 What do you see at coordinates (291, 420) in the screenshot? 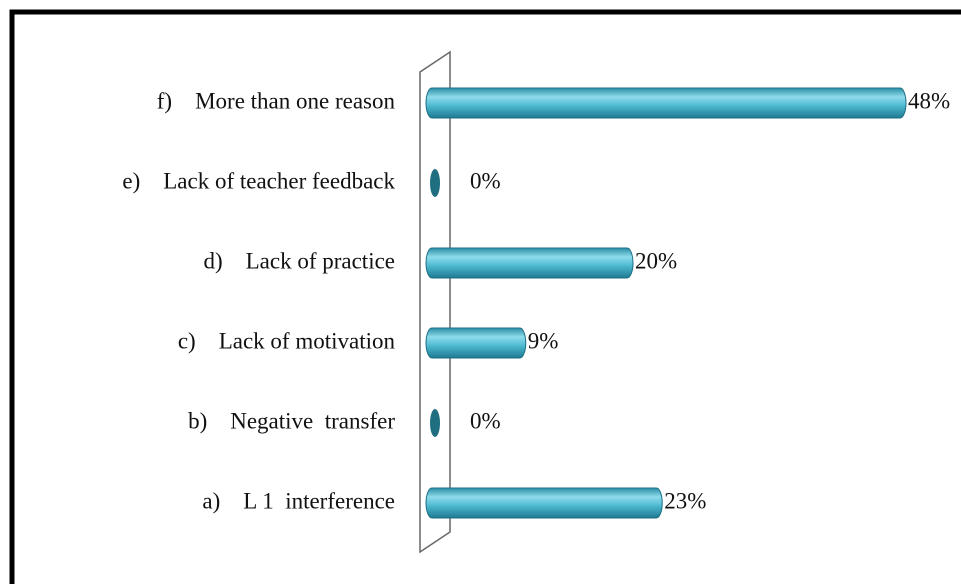
I see `category-label: b) Negative transfer` at bounding box center [291, 420].